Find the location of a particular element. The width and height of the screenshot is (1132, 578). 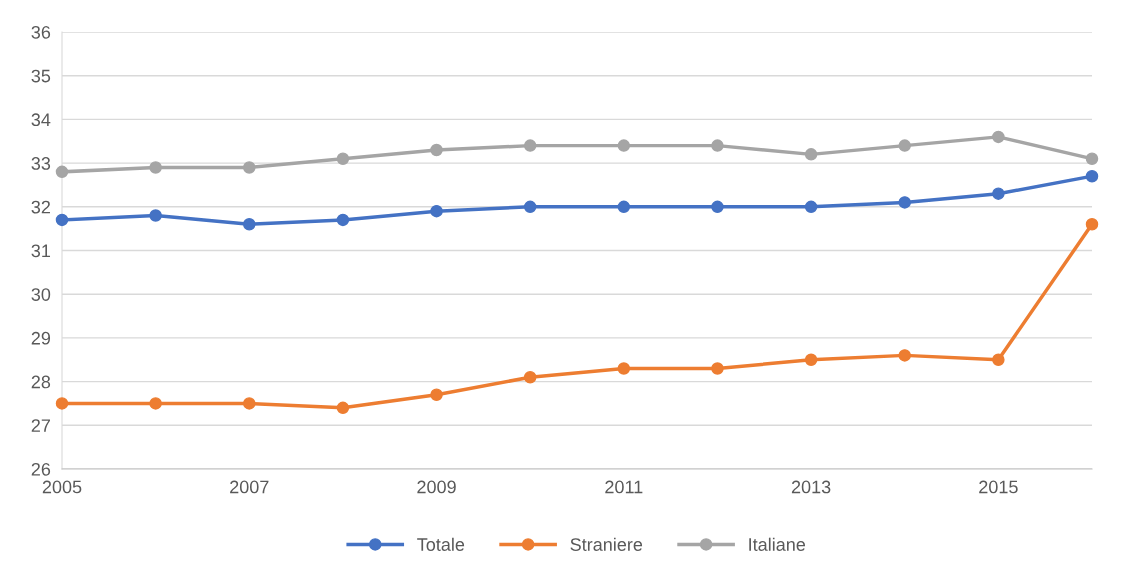

x-tick-label: 2009 is located at coordinates (436, 487).